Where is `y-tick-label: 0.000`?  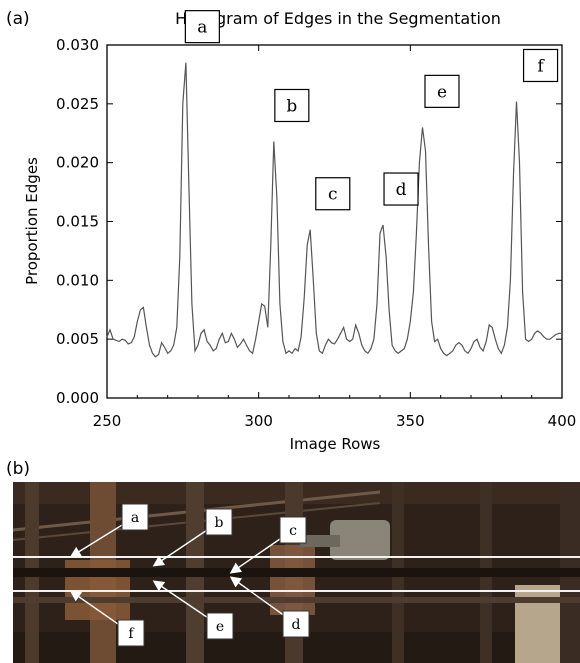 y-tick-label: 0.000 is located at coordinates (77, 398).